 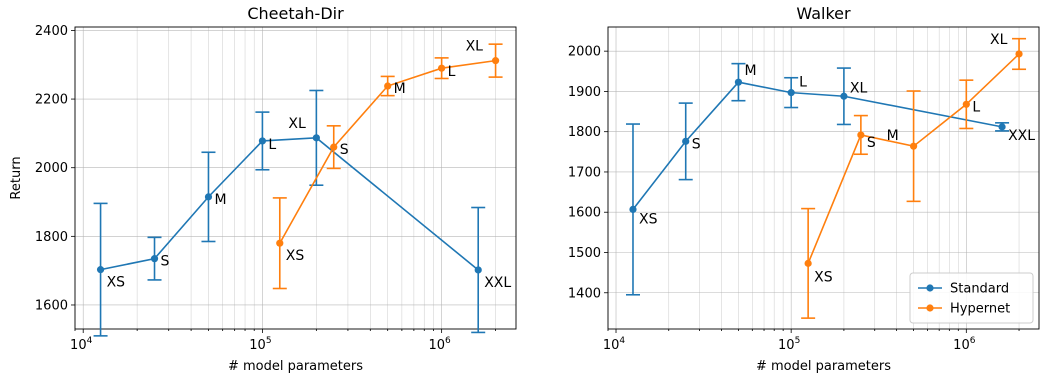 I want to click on y-tick-label: 2400, so click(x=51, y=31).